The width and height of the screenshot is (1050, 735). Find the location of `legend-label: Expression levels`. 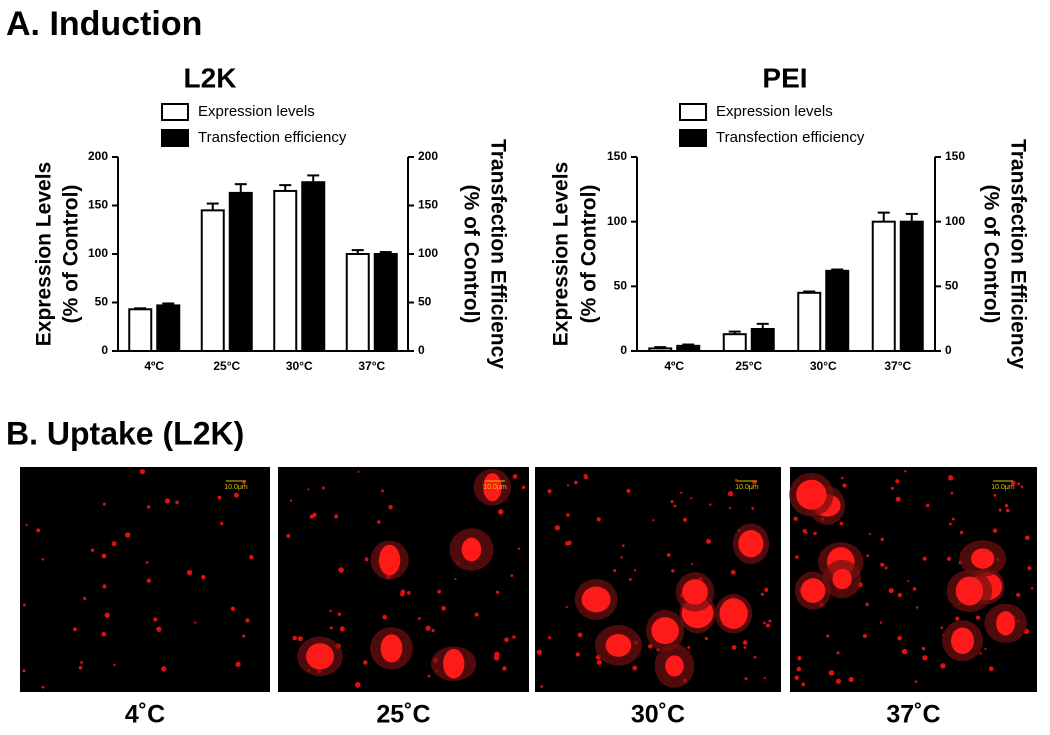

legend-label: Expression levels is located at coordinates (774, 111).